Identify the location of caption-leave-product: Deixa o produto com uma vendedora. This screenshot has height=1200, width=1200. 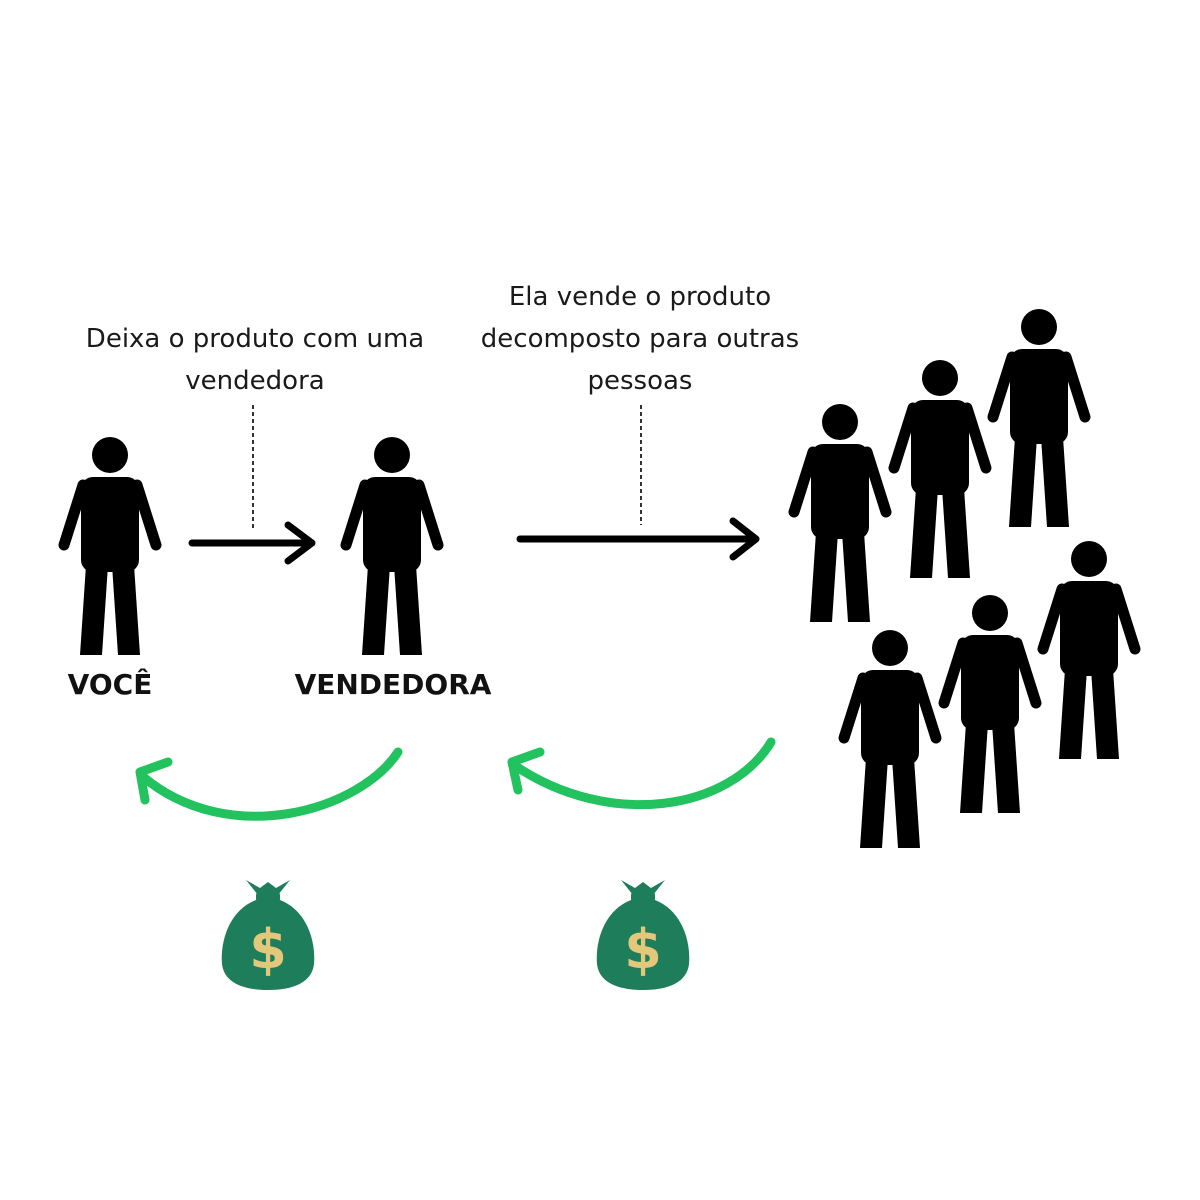
(255, 360).